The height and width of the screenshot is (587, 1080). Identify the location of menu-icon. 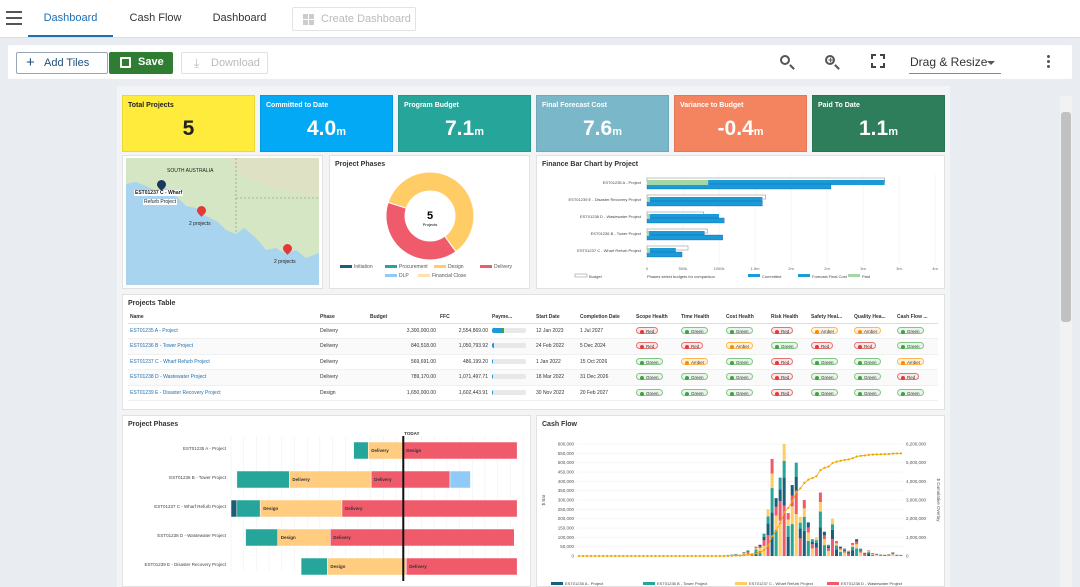
(14, 18).